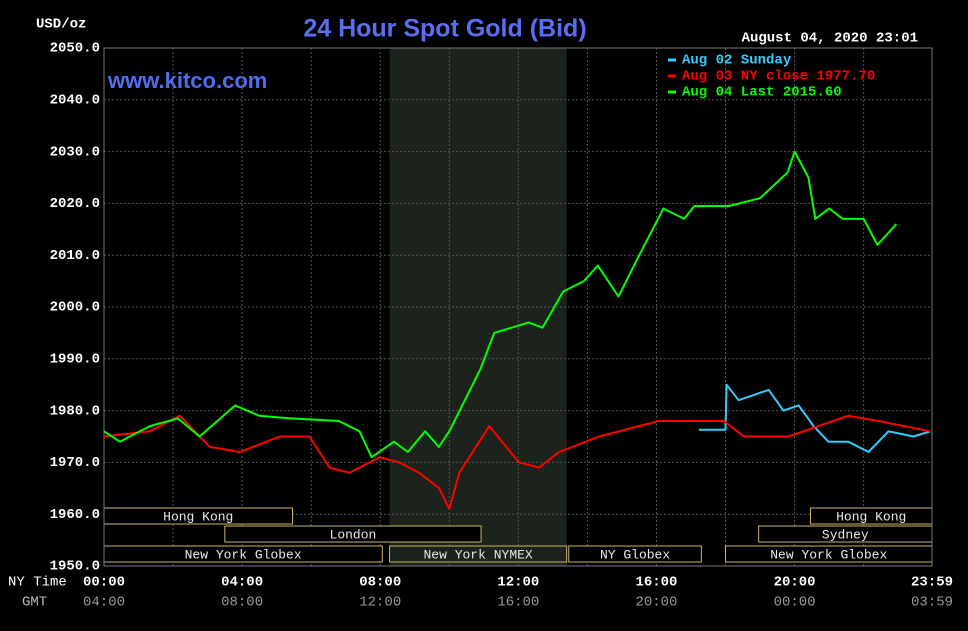 The width and height of the screenshot is (968, 631). What do you see at coordinates (75, 256) in the screenshot?
I see `y-tick-label: 2010.0` at bounding box center [75, 256].